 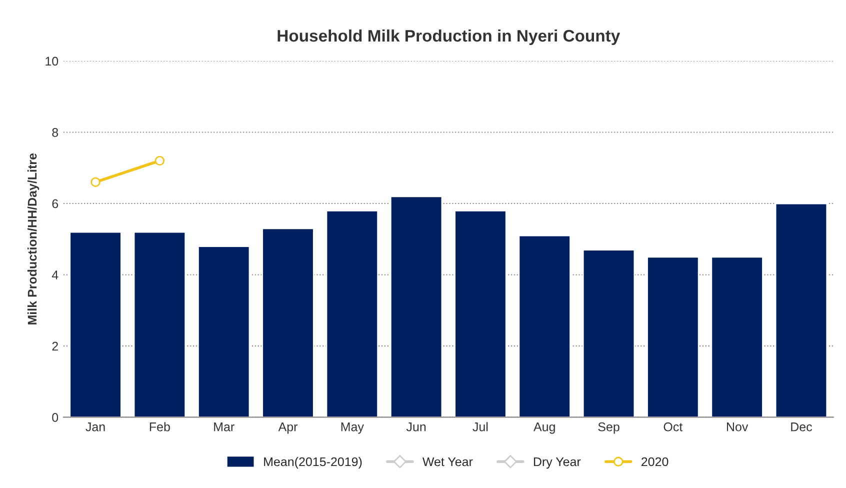 I want to click on y-tick-label: 8, so click(x=55, y=132).